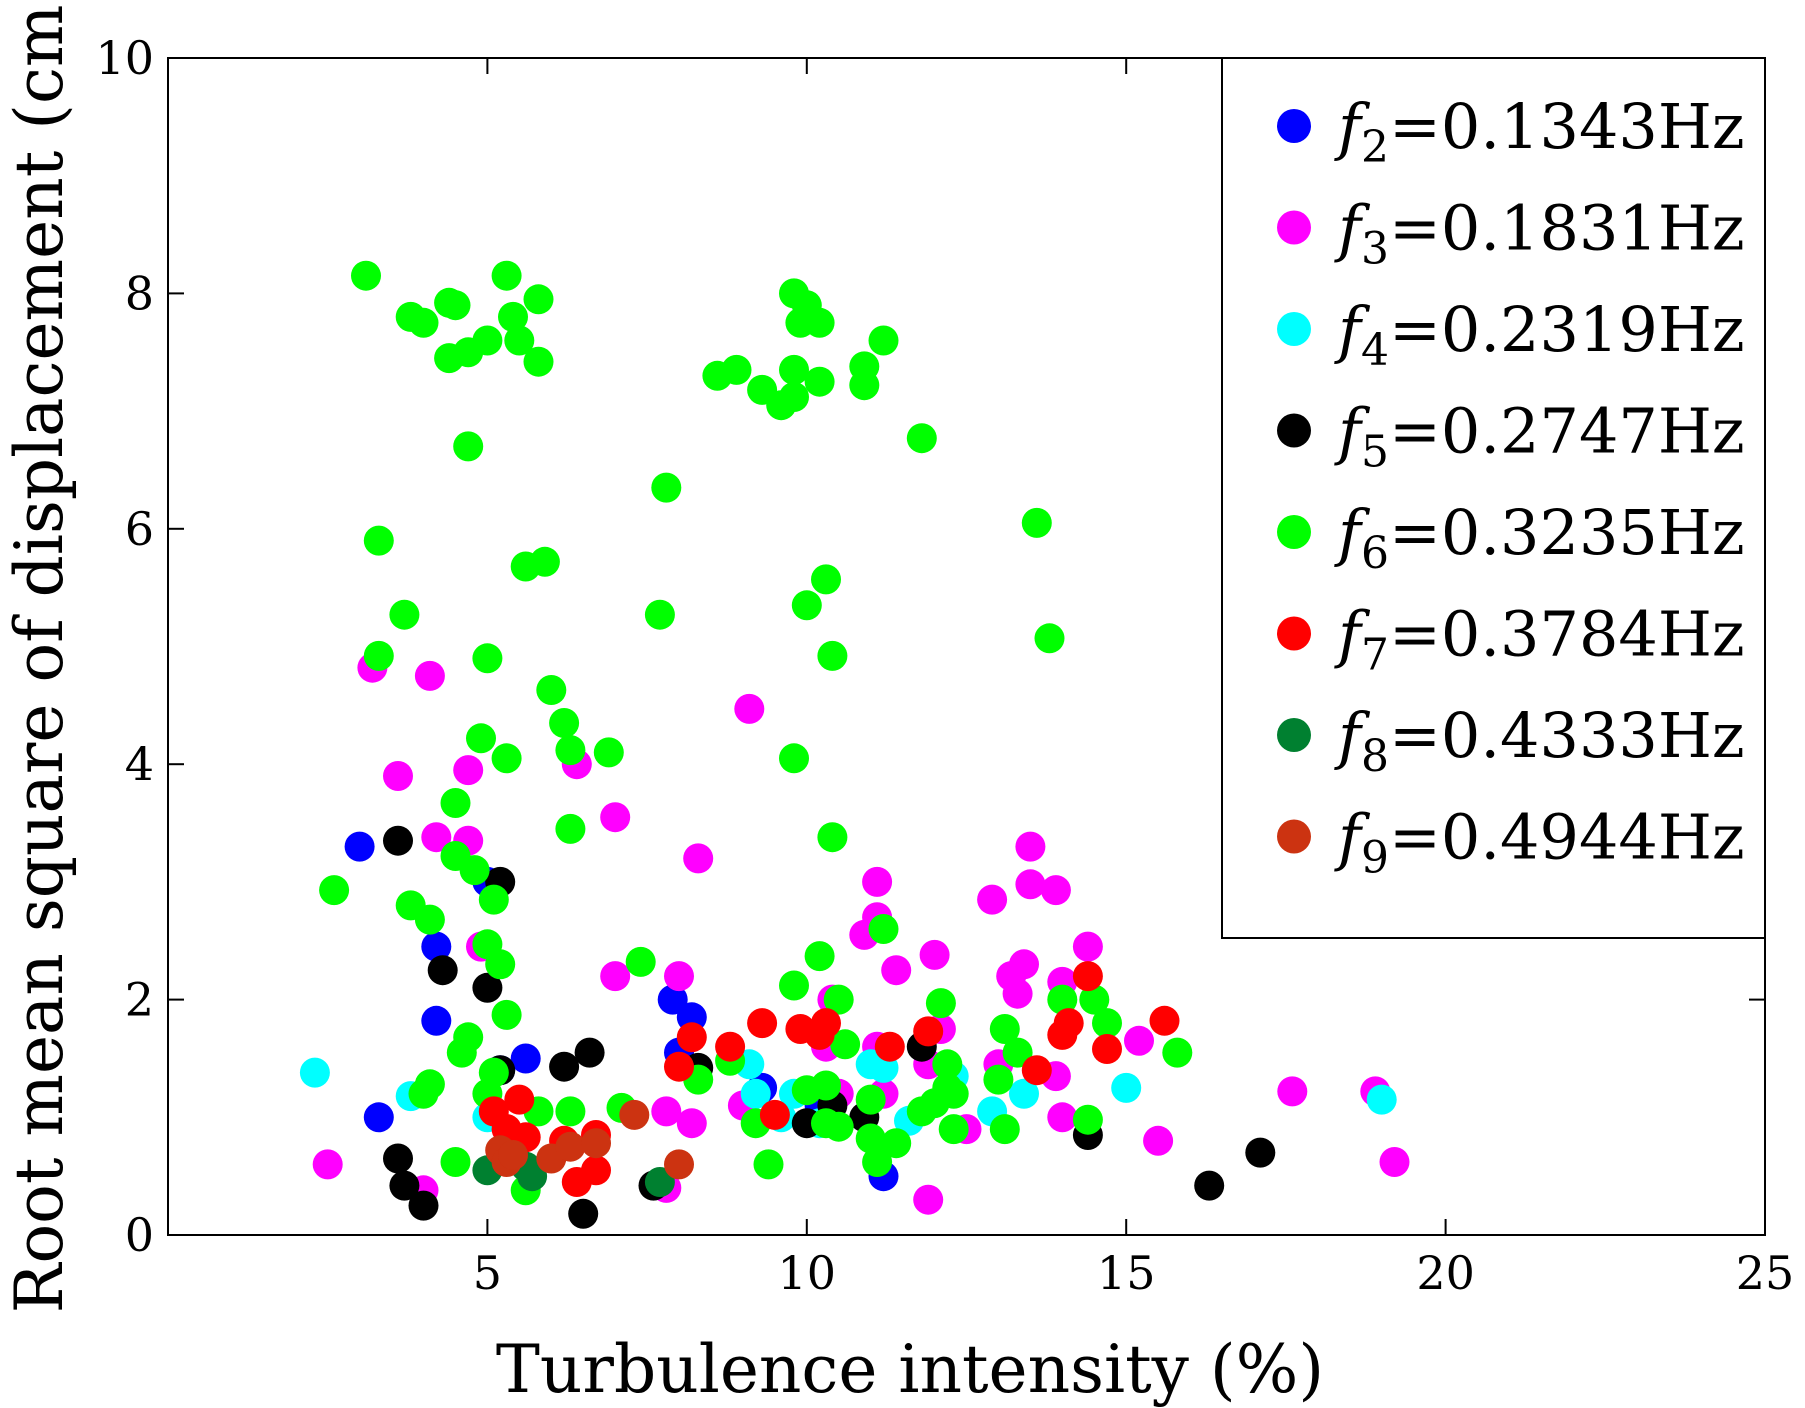 The height and width of the screenshot is (1408, 1805). I want to click on y-tick-label: 6, so click(139, 529).